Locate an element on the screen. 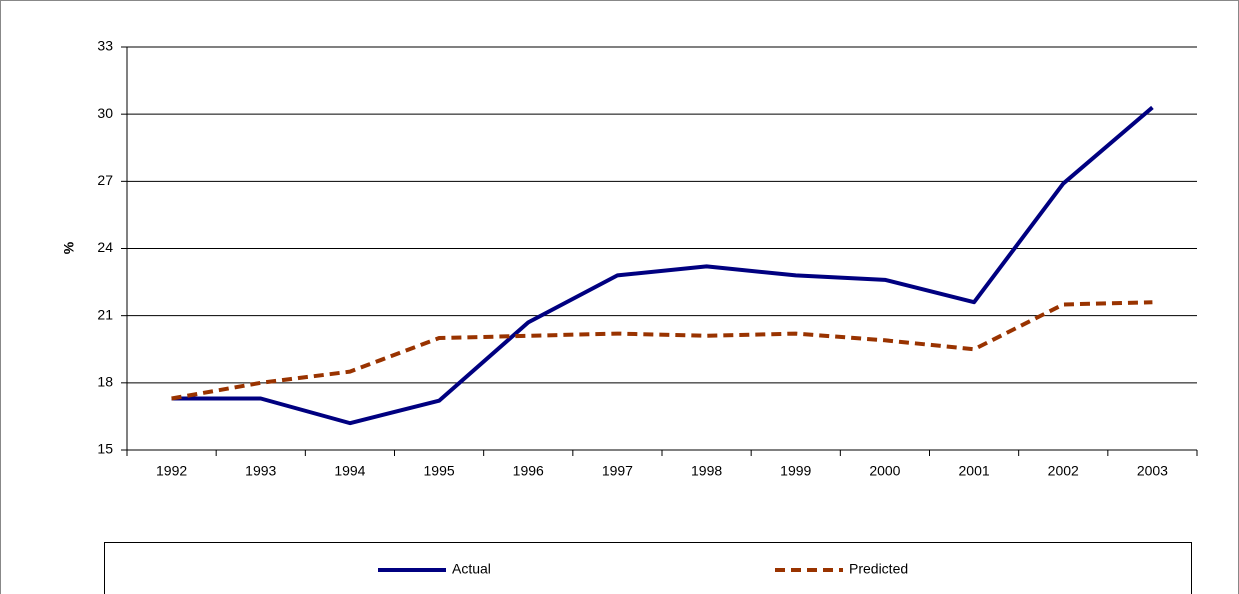 The height and width of the screenshot is (594, 1239). x-tick-label: 1995 is located at coordinates (439, 471).